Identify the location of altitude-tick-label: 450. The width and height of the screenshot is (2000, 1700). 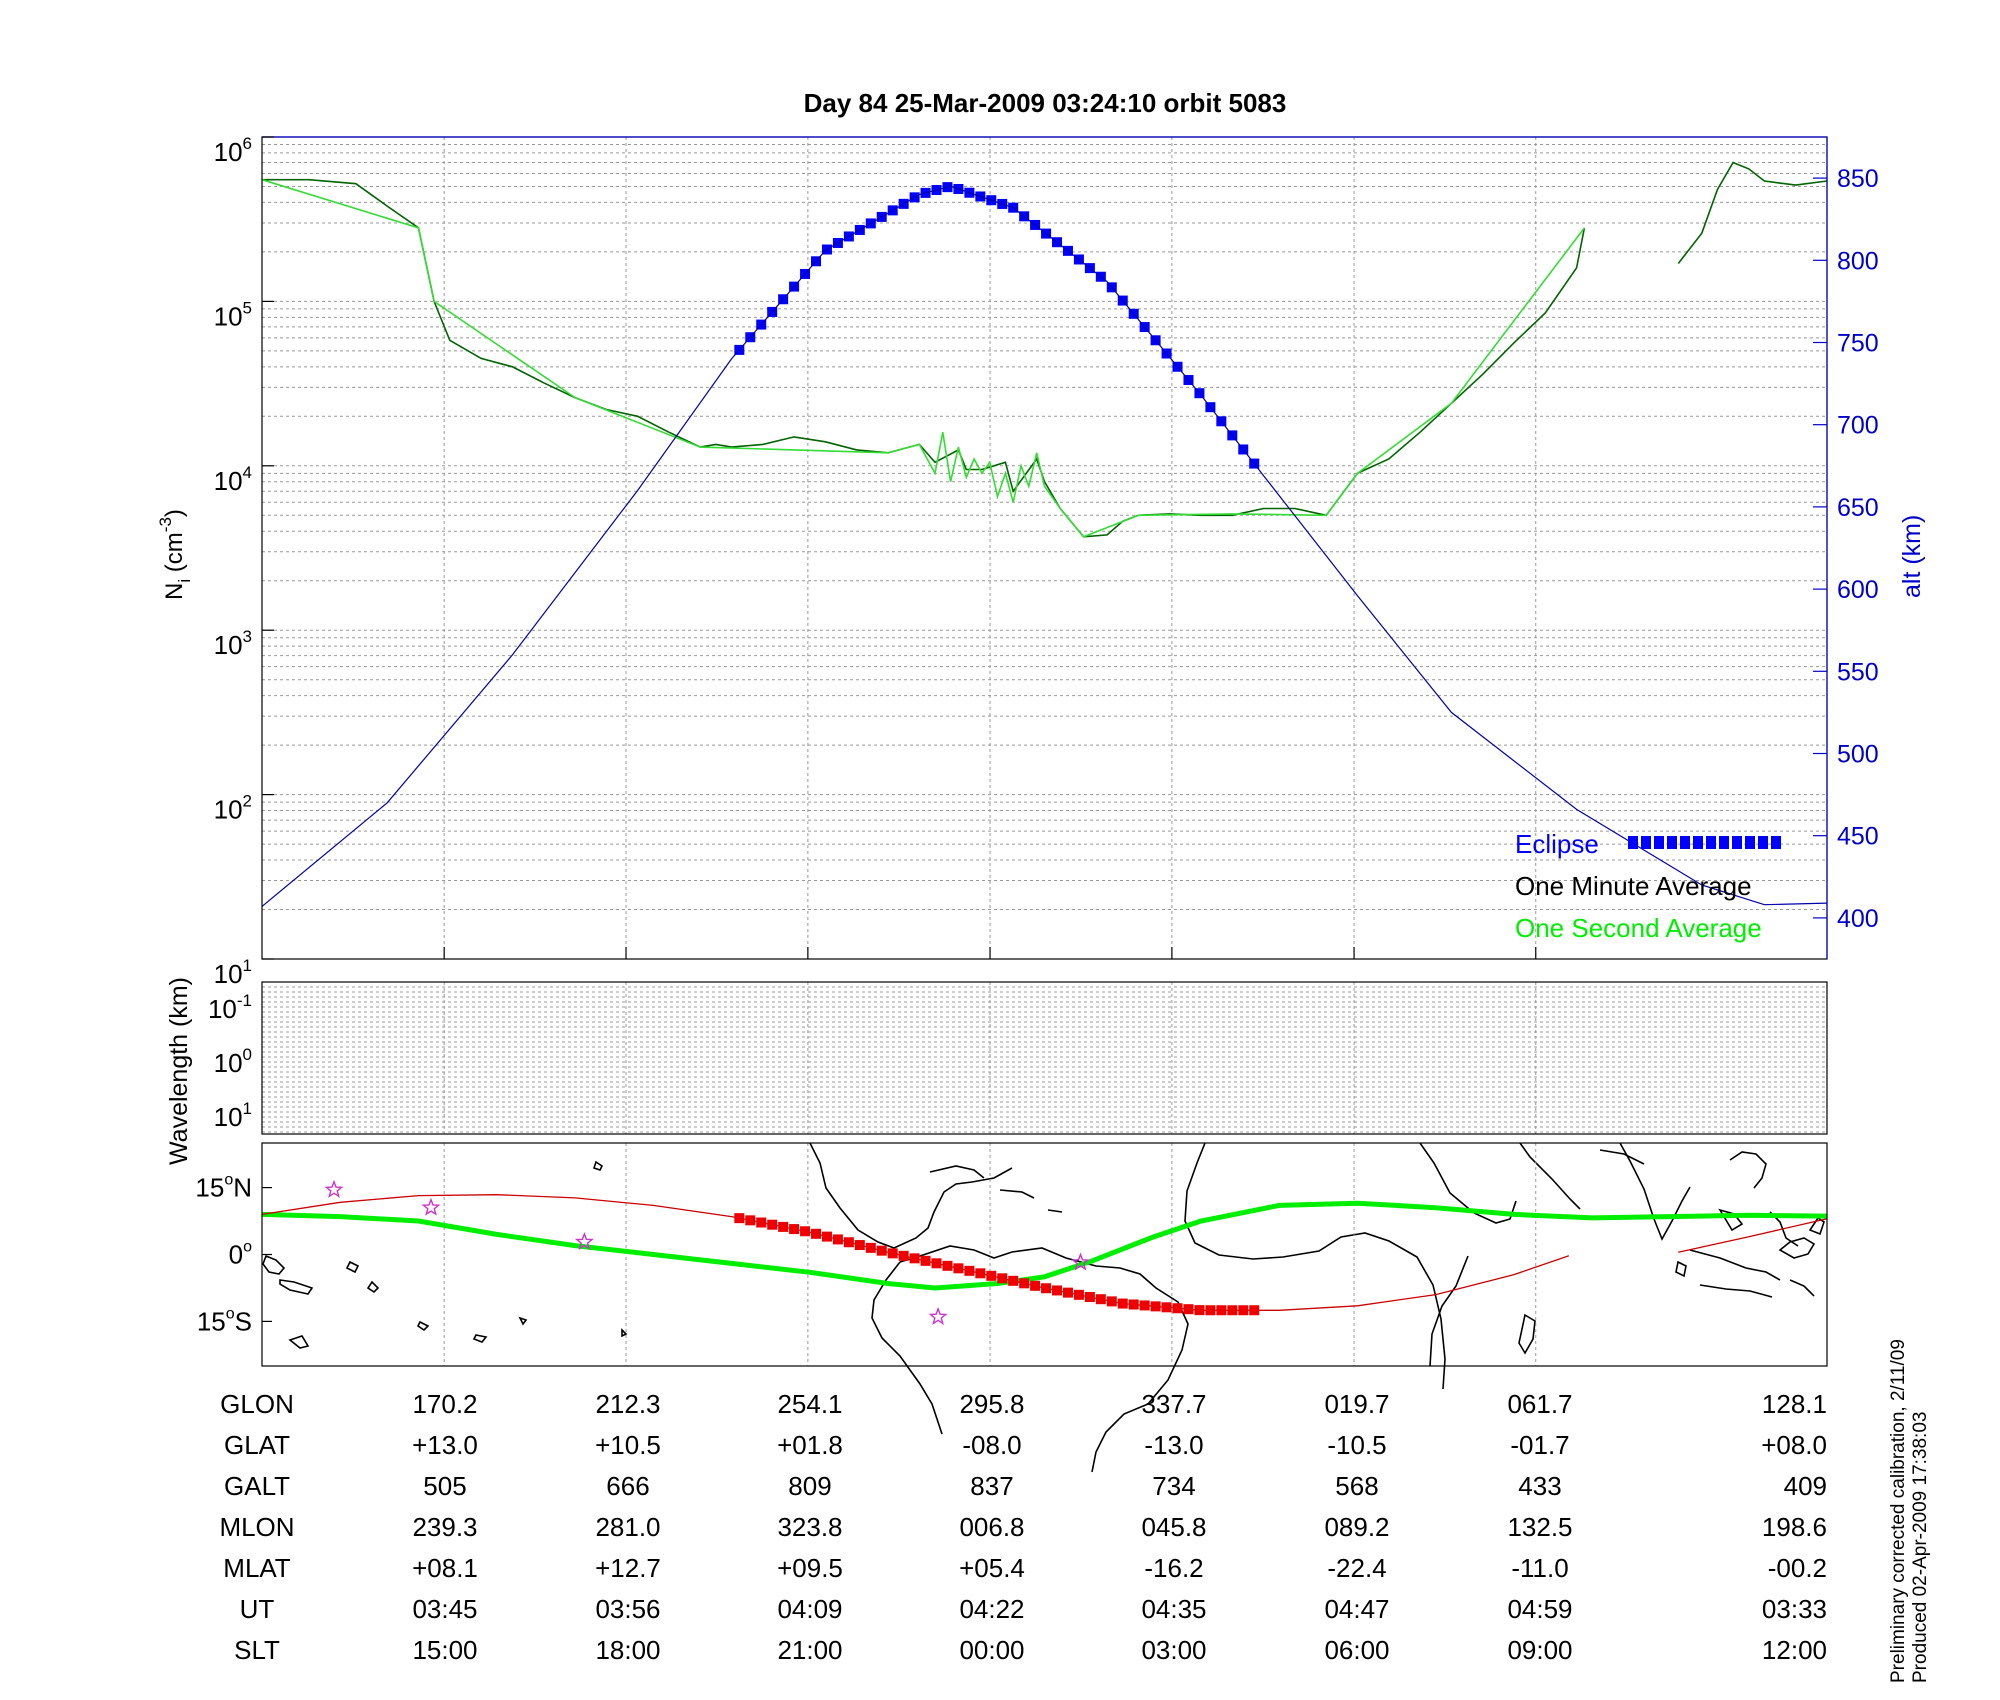
(1858, 837).